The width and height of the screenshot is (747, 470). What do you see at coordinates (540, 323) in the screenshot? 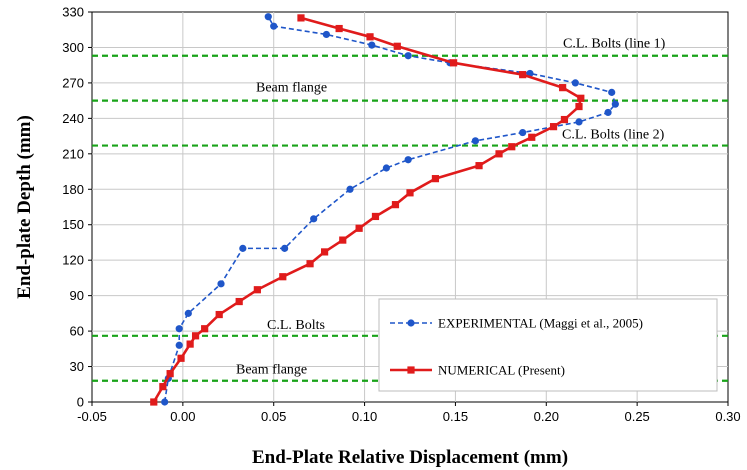
I see `legend-label: EXPERIMENTAL (Maggi et al., 2005)` at bounding box center [540, 323].